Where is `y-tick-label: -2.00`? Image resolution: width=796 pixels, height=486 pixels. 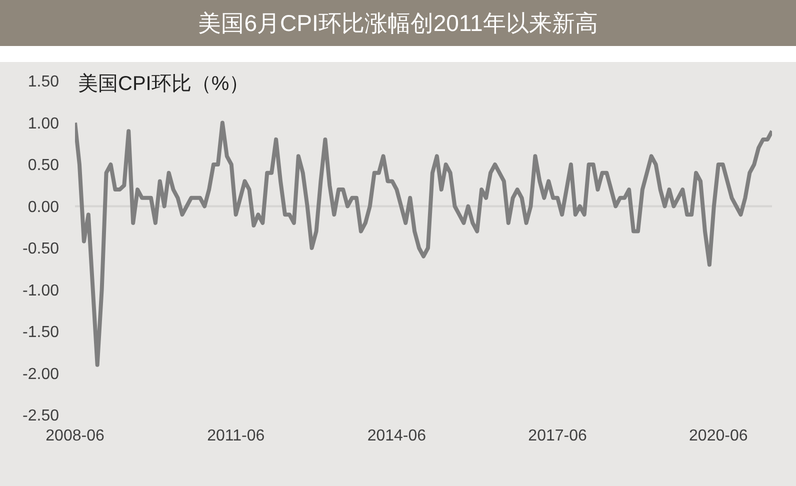 y-tick-label: -2.00 is located at coordinates (41, 374).